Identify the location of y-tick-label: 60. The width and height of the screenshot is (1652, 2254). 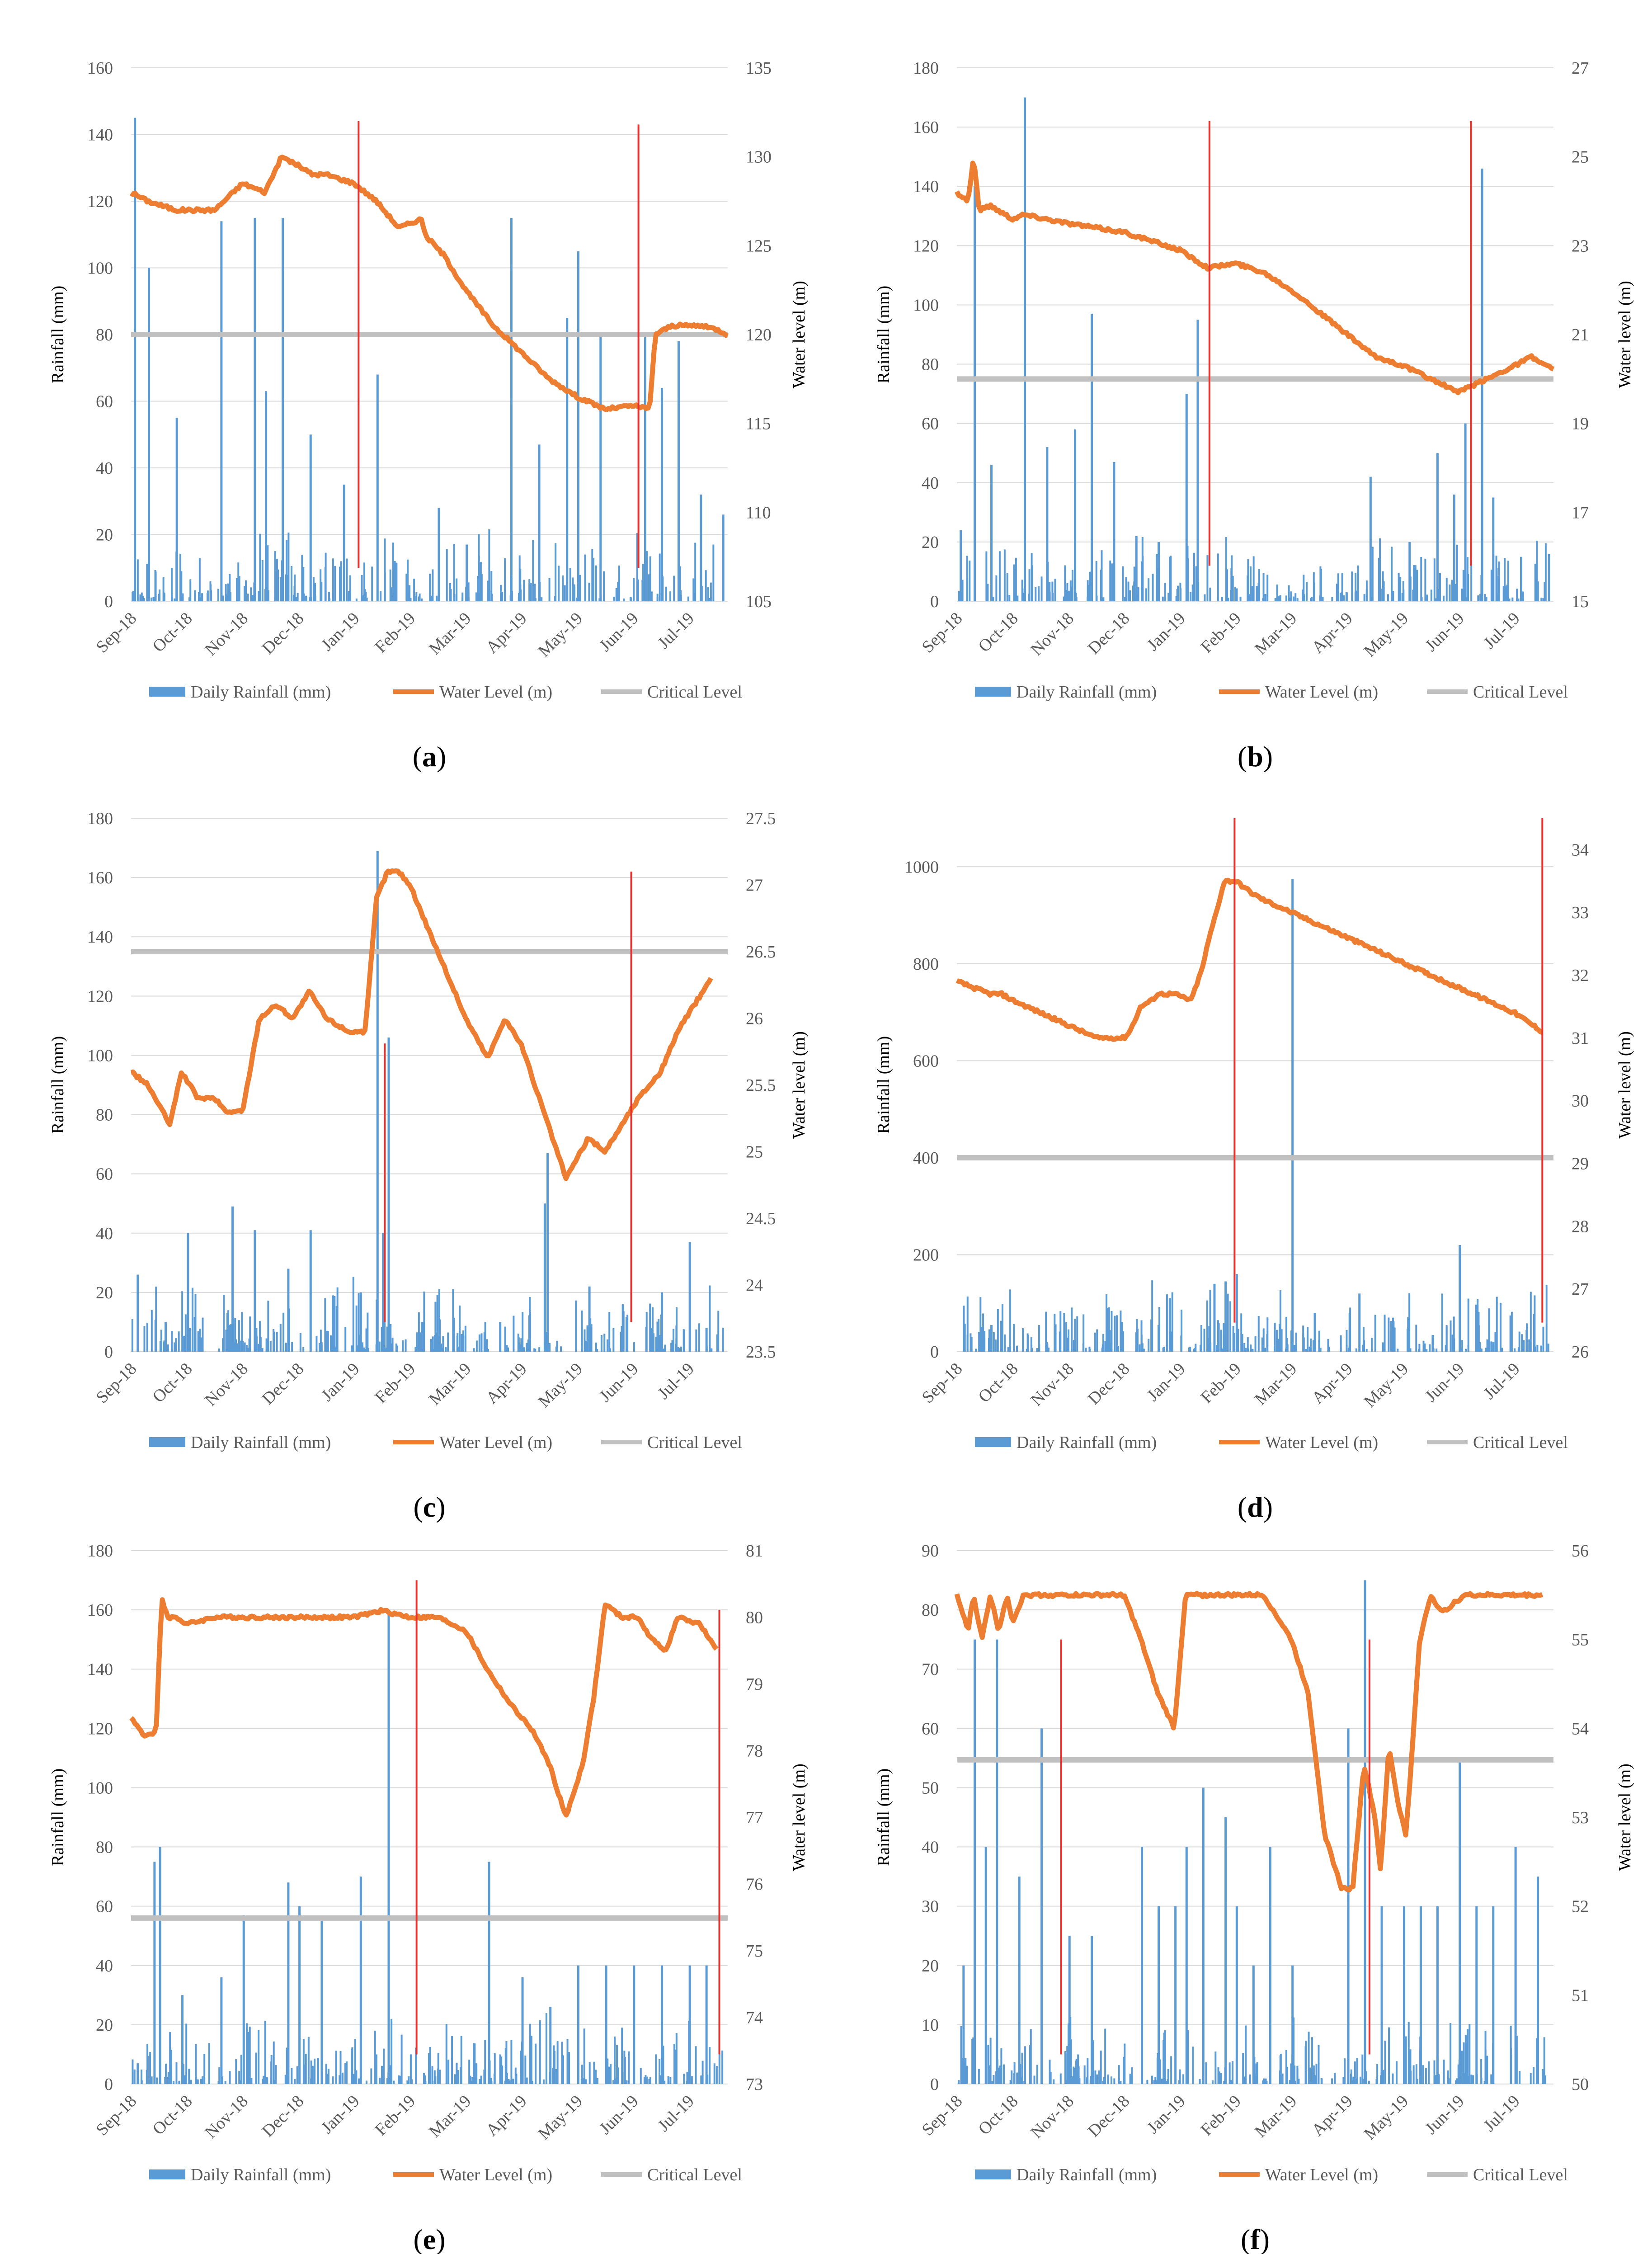
(931, 424).